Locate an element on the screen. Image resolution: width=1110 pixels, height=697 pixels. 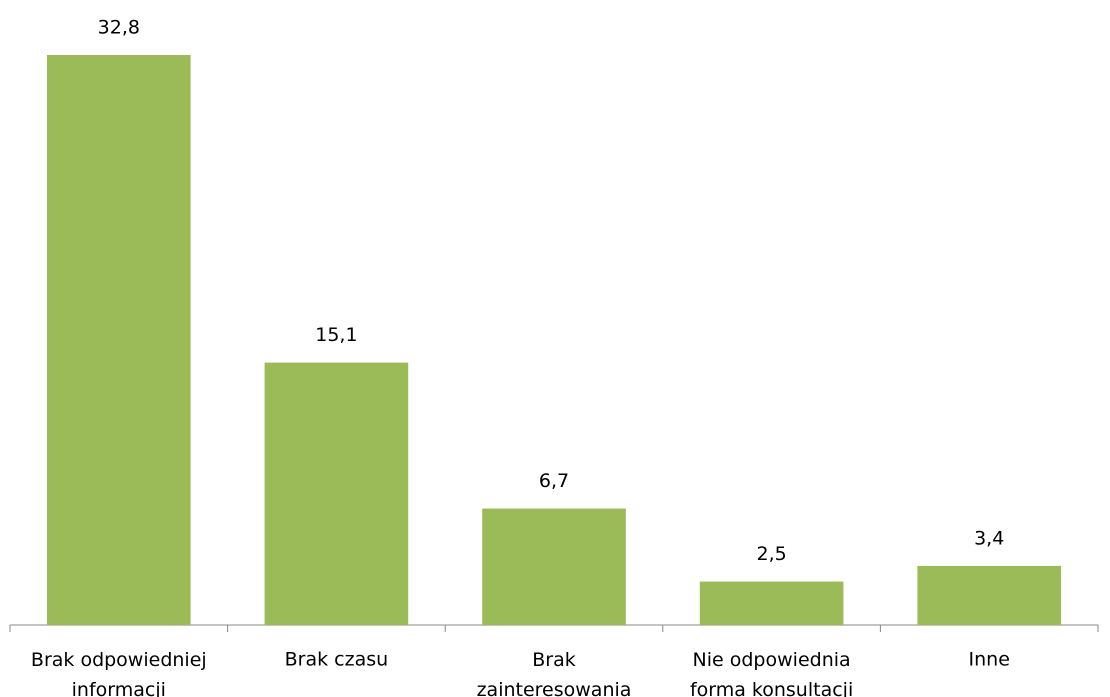
data-label: 32,8 is located at coordinates (119, 28).